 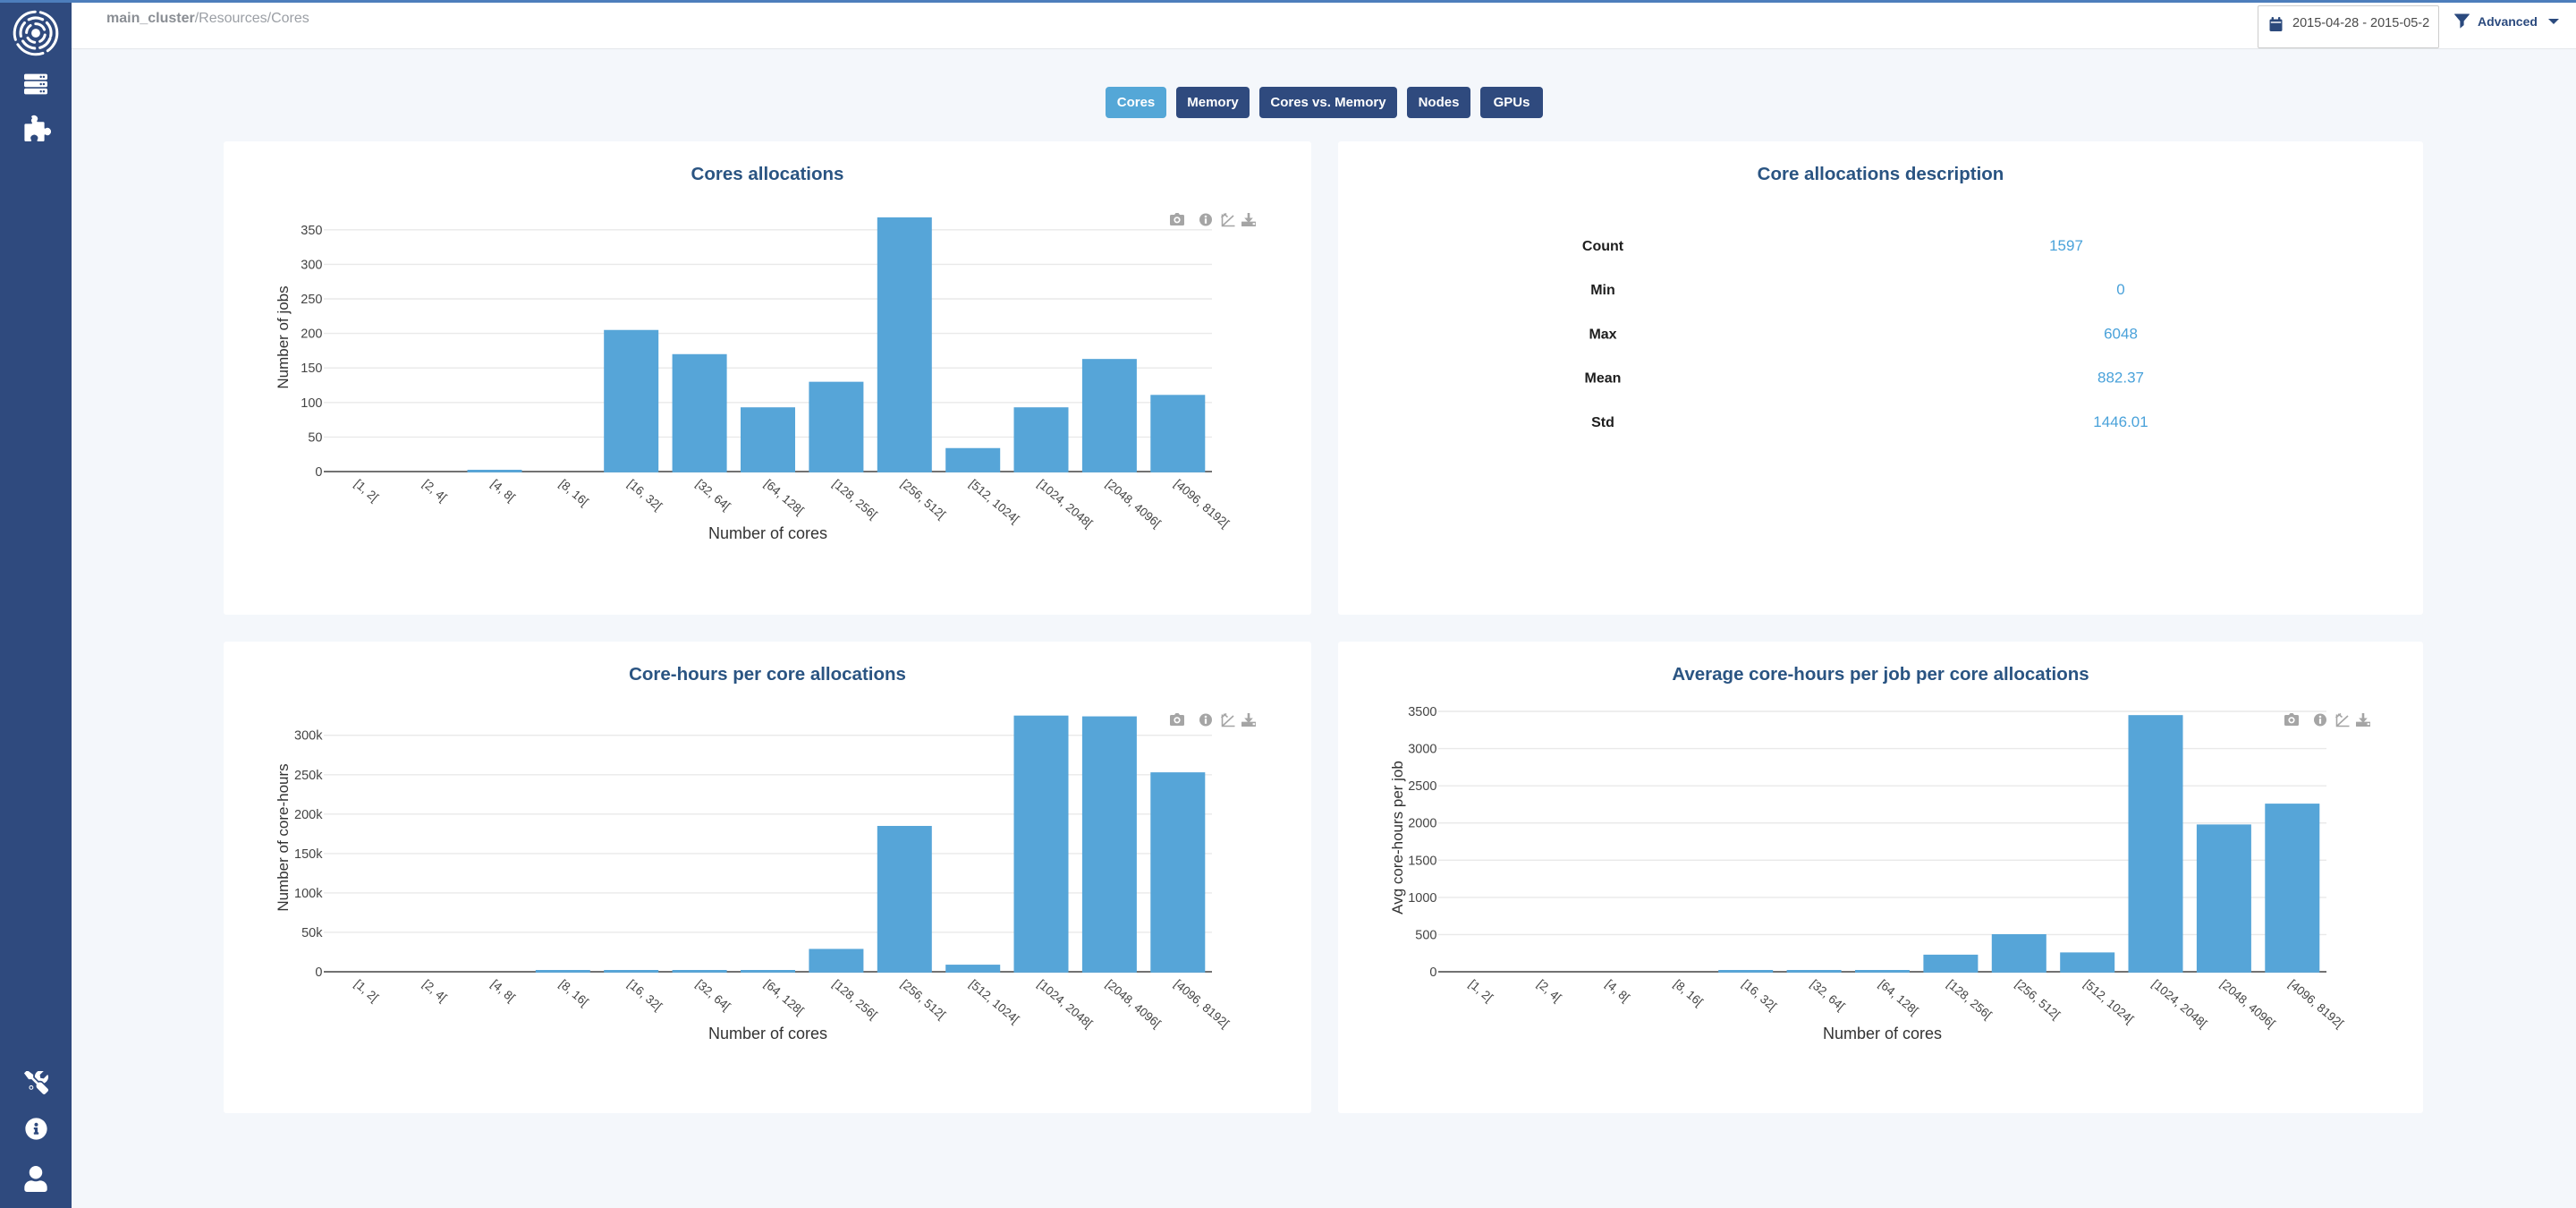 What do you see at coordinates (311, 335) in the screenshot?
I see `svg-text: 200` at bounding box center [311, 335].